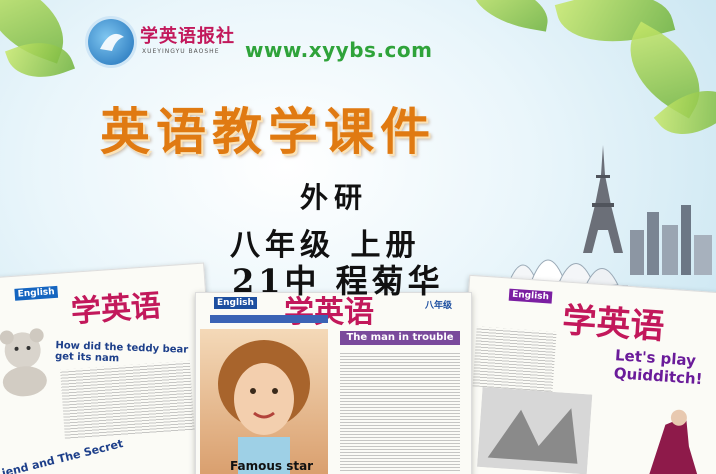 The width and height of the screenshot is (716, 474). I want to click on leaf-decoration, so click(510, 16).